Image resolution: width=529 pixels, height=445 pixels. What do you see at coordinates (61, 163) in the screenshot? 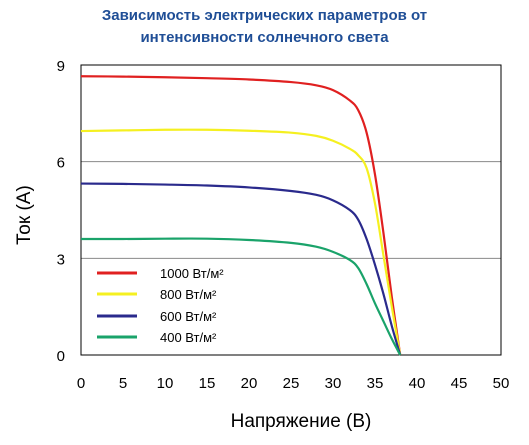
I see `y-tick-label: 6` at bounding box center [61, 163].